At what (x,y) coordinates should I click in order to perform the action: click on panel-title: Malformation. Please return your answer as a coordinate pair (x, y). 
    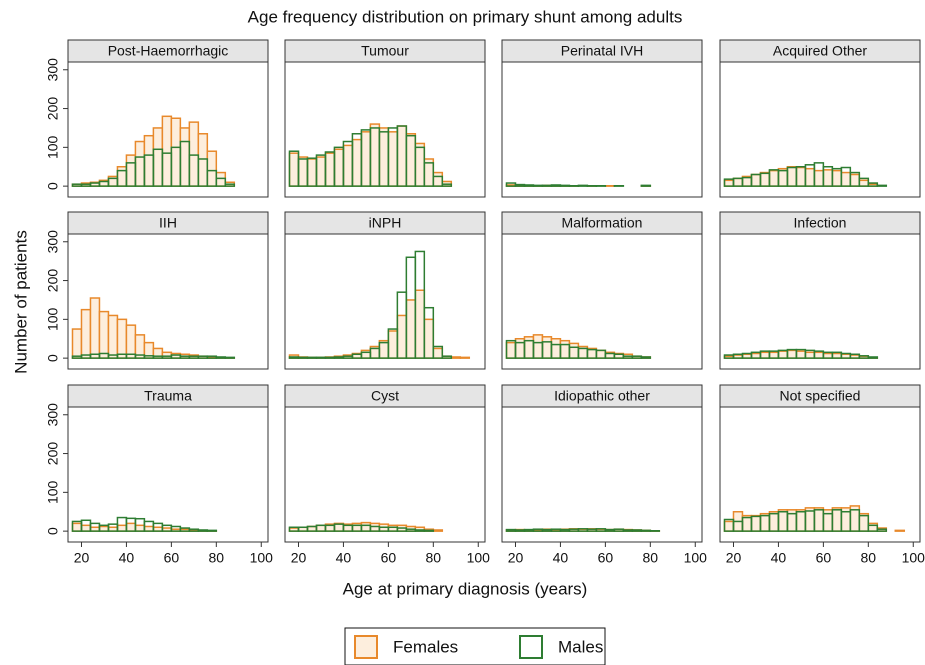
    Looking at the image, I should click on (602, 223).